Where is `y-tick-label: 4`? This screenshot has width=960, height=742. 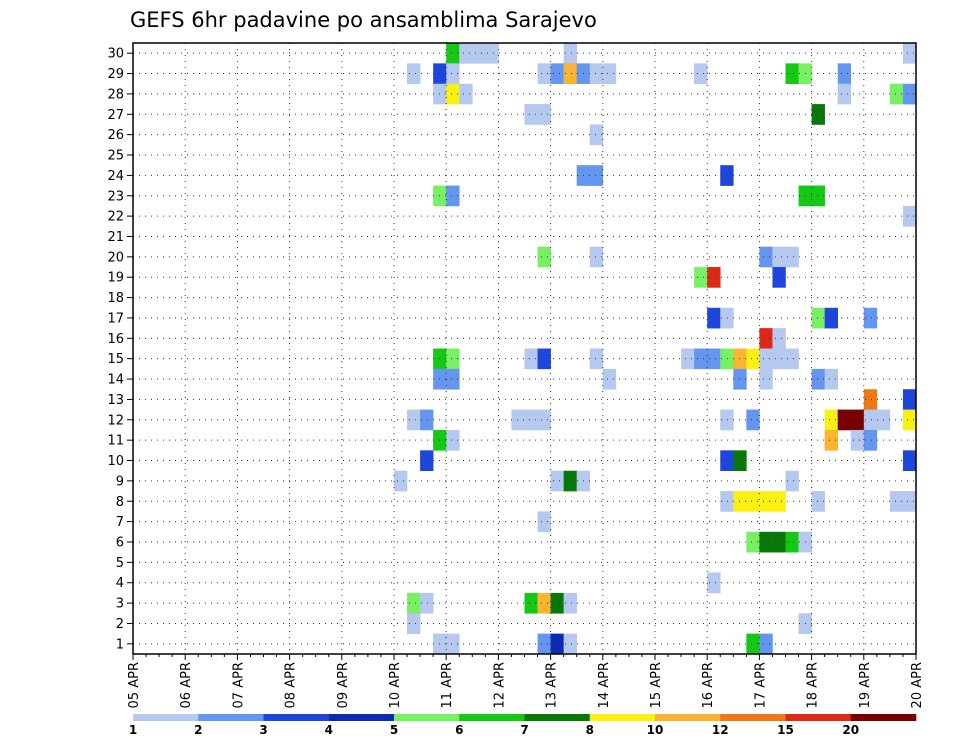
y-tick-label: 4 is located at coordinates (120, 583).